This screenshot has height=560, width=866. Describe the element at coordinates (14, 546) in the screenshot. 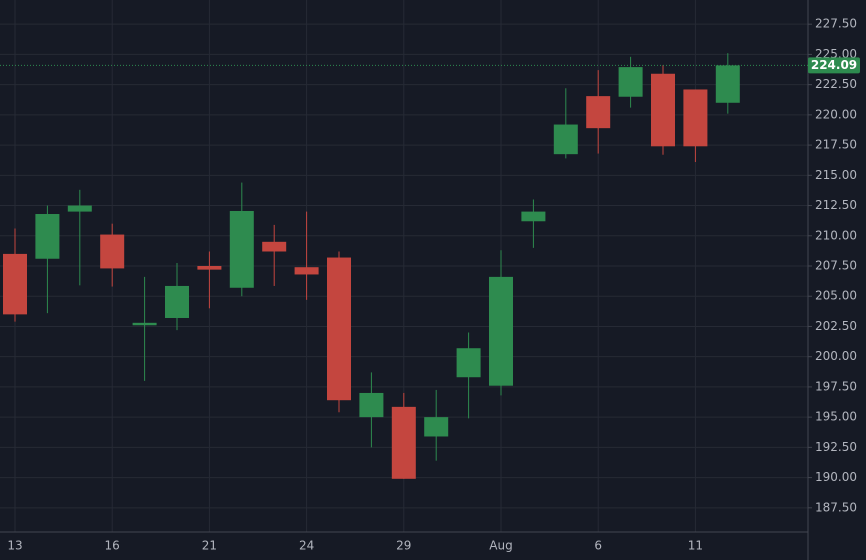

I see `x-tick-label: 13` at that location.